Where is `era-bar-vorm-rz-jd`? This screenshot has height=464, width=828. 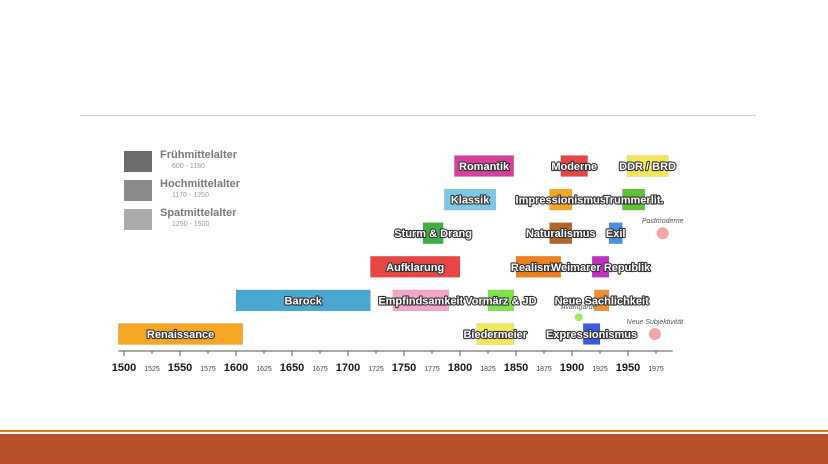
era-bar-vorm-rz-jd is located at coordinates (501, 300).